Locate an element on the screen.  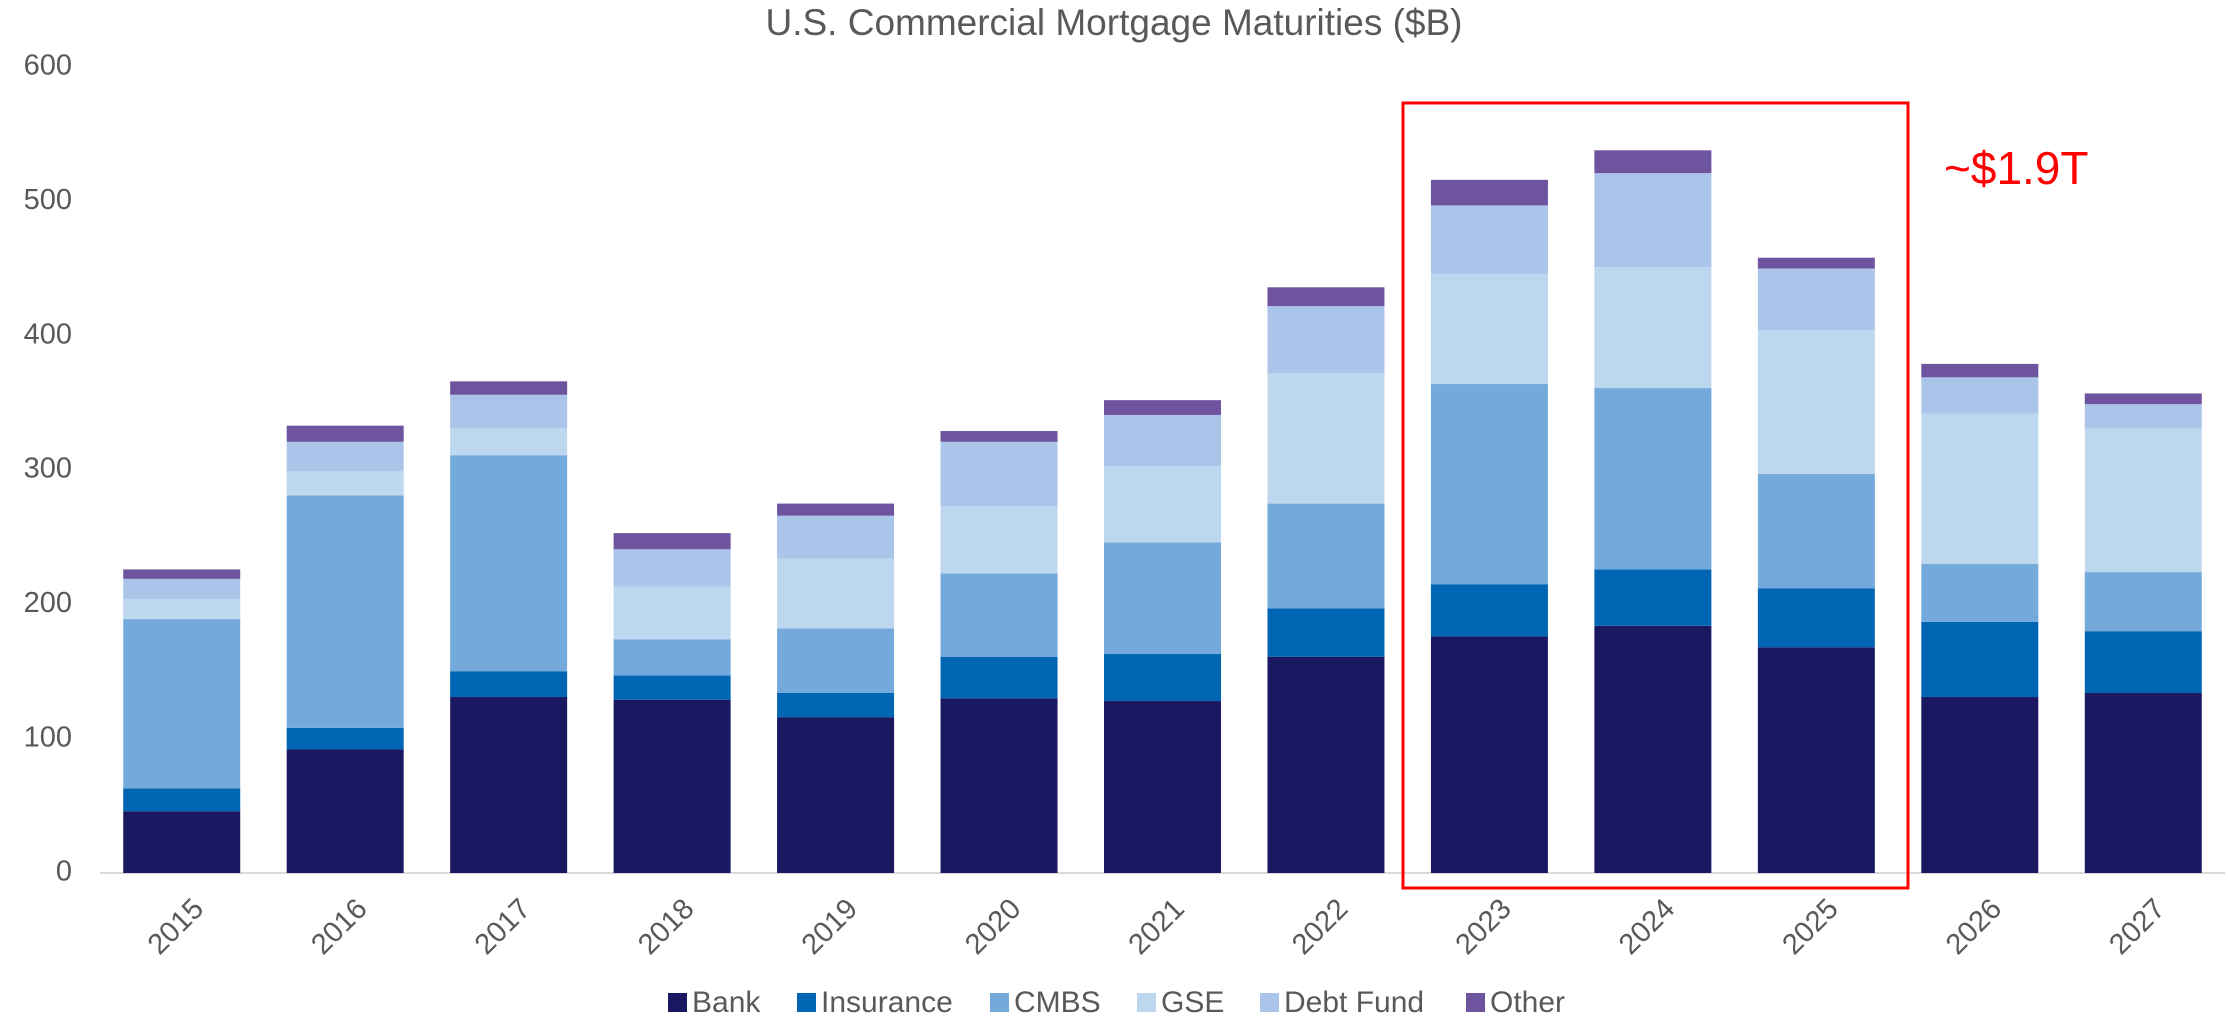
legend-label: CMBS is located at coordinates (1057, 1002).